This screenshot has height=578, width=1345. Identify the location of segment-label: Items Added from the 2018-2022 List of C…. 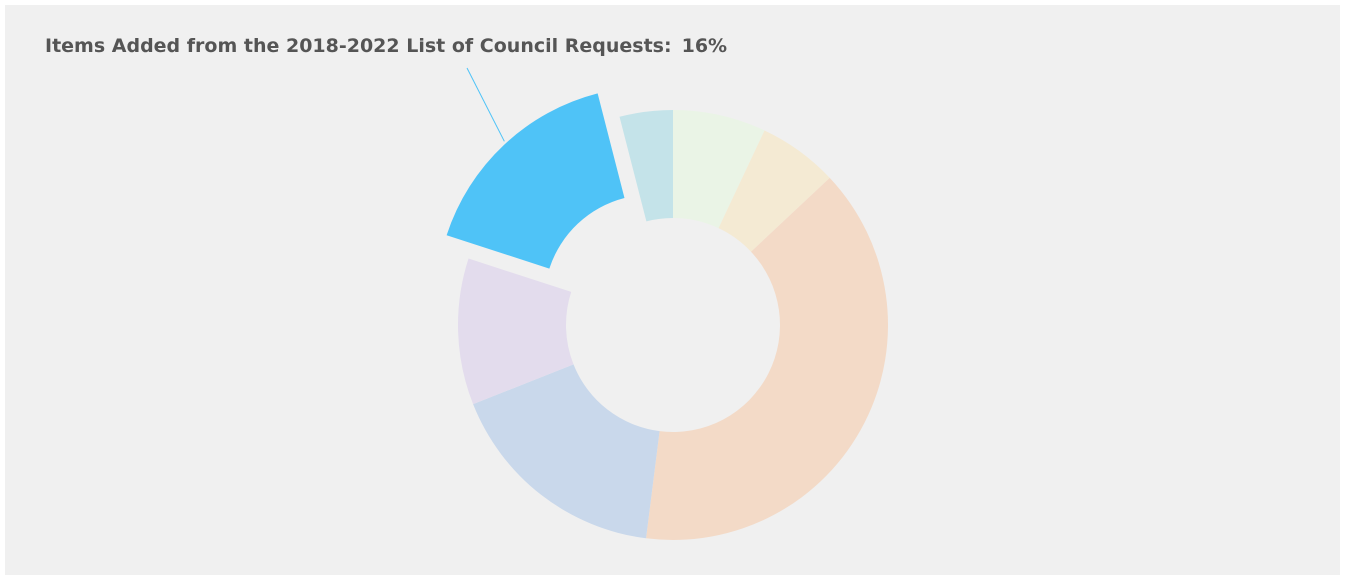
(386, 46).